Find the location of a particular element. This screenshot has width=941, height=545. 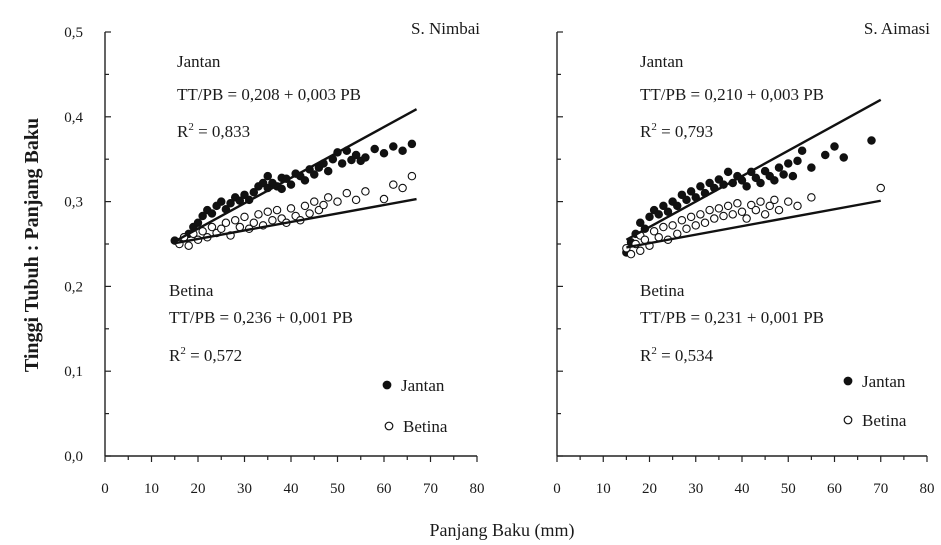

y-axis-label: Tinggi Tubuh : Panjang Baku is located at coordinates (32, 245).